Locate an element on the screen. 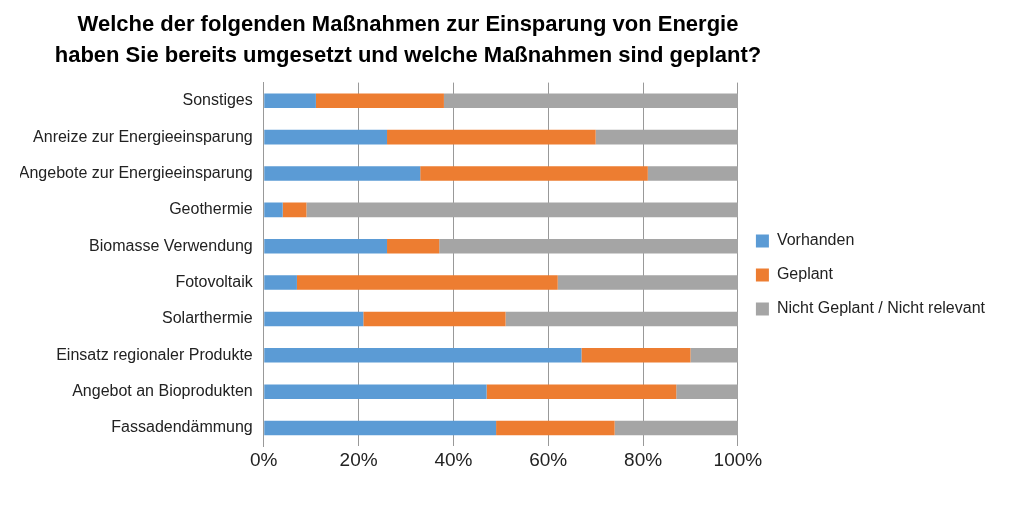  x-tick-label: 60% is located at coordinates (548, 459).